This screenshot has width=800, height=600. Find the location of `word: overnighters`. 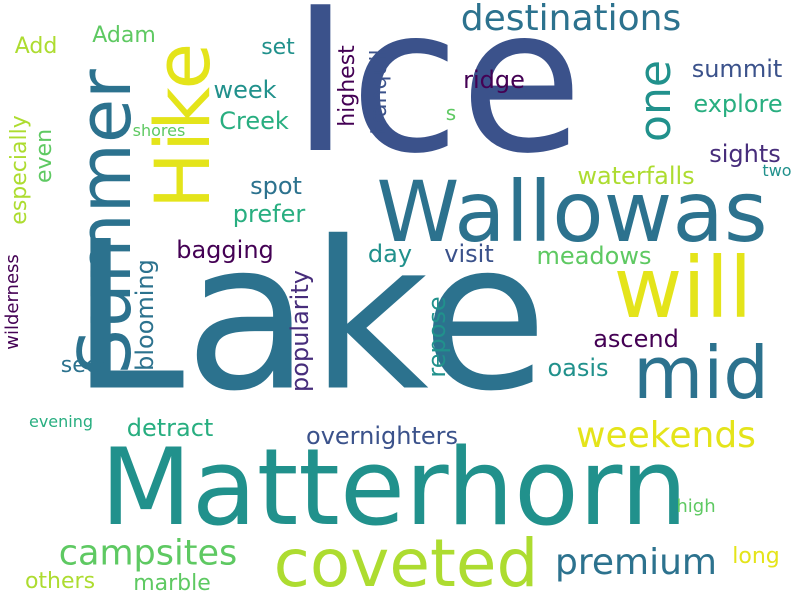

word: overnighters is located at coordinates (382, 436).